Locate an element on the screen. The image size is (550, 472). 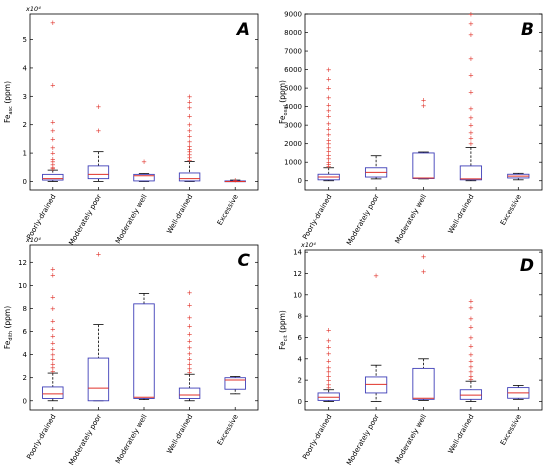
y-axis-label: Feasc (ppm) is located at coordinates (8, 102).